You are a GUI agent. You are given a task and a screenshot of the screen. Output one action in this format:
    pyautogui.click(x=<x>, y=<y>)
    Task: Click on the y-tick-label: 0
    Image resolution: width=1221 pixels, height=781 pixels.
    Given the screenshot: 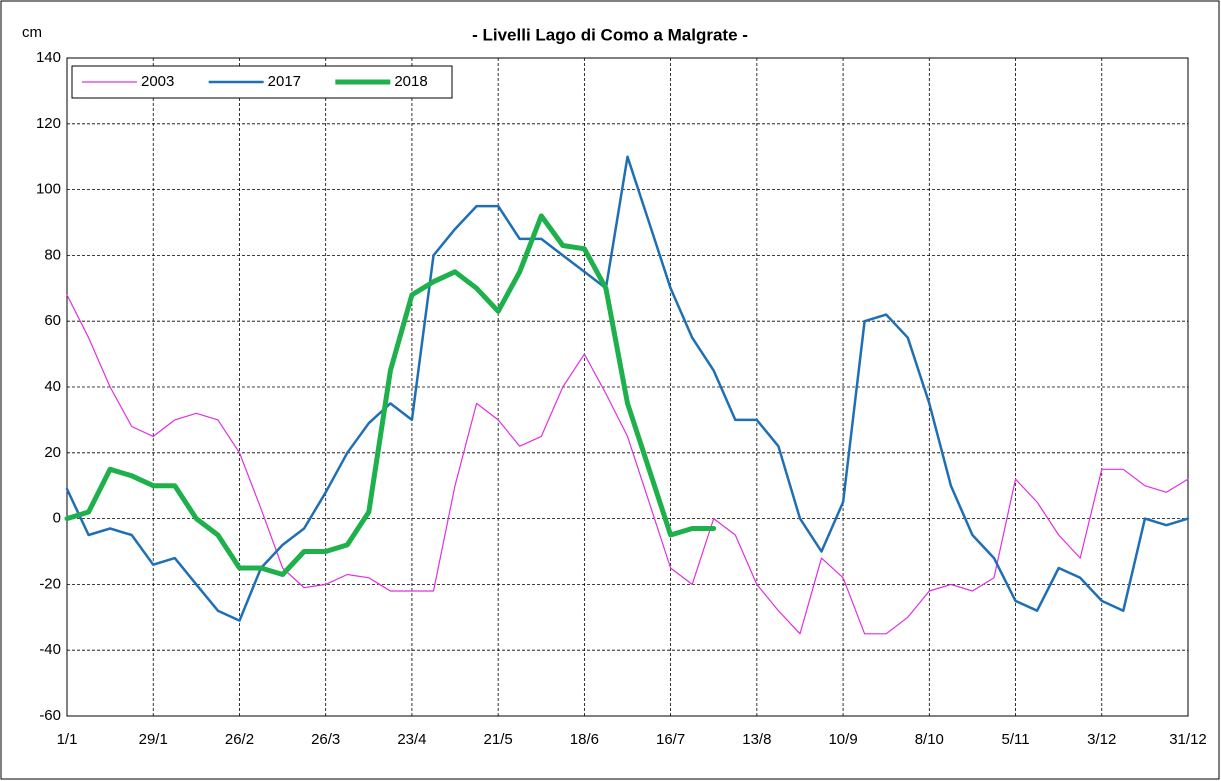 What is the action you would take?
    pyautogui.click(x=57, y=518)
    